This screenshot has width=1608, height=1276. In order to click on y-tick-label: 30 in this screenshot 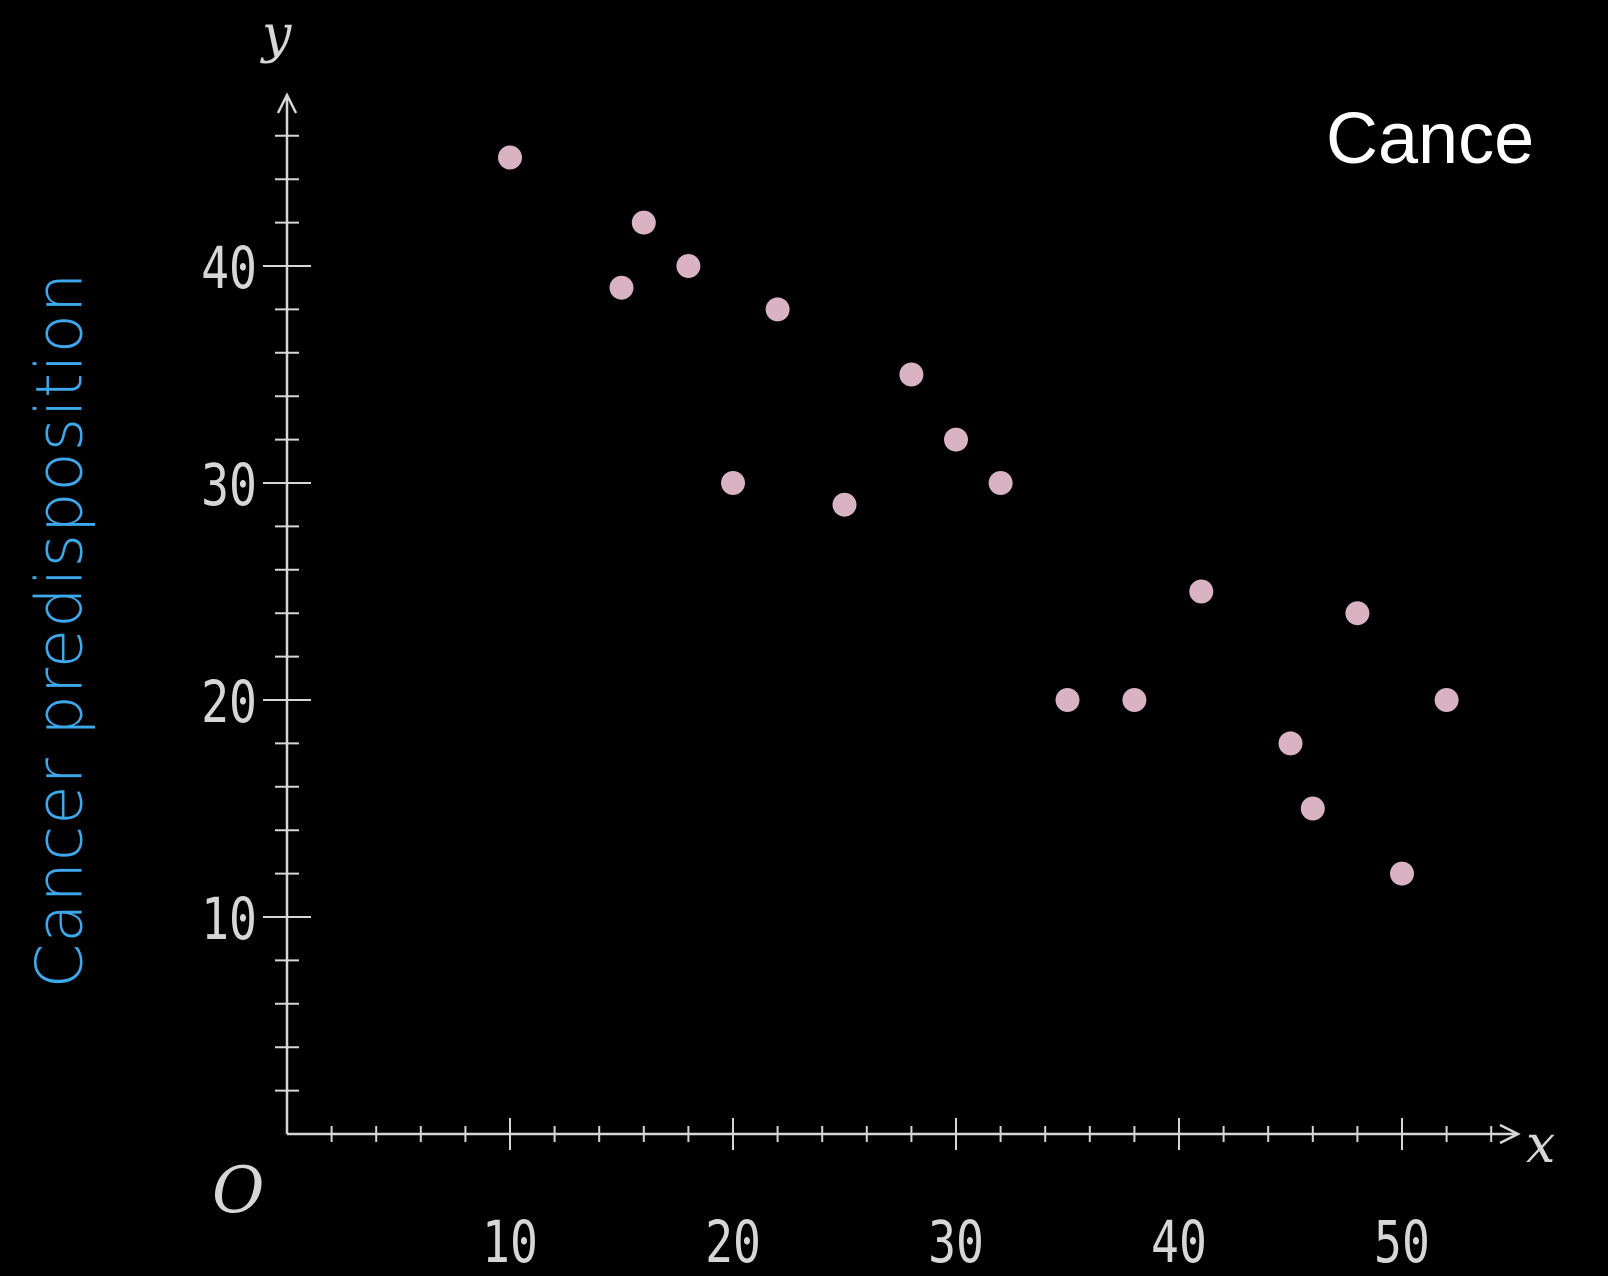, I will do `click(229, 485)`.